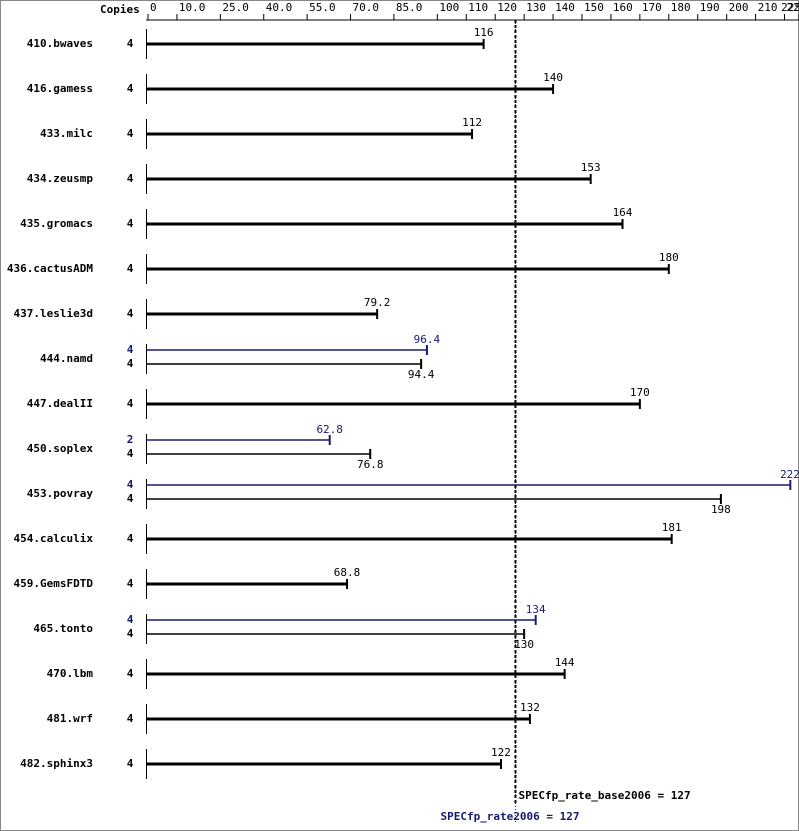 This screenshot has width=799, height=831. Describe the element at coordinates (604, 795) in the screenshot. I see `reference-label: SPECfp_rate_base2006 = 127` at that location.